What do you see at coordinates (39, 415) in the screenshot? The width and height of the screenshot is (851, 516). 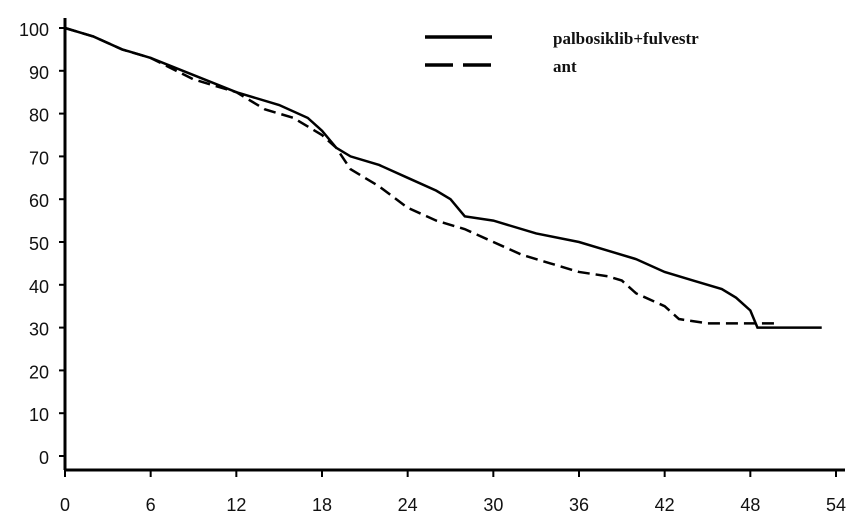 I see `y-tick-label: 10` at bounding box center [39, 415].